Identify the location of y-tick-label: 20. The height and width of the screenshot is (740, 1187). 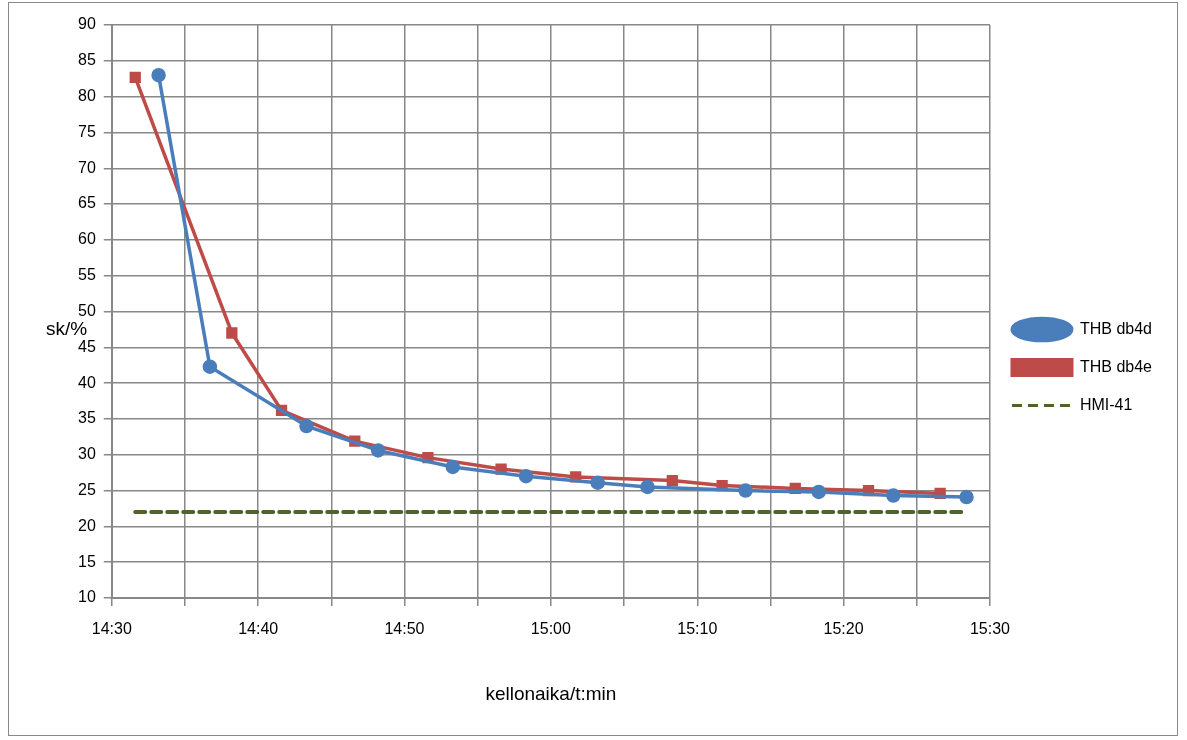
(87, 525).